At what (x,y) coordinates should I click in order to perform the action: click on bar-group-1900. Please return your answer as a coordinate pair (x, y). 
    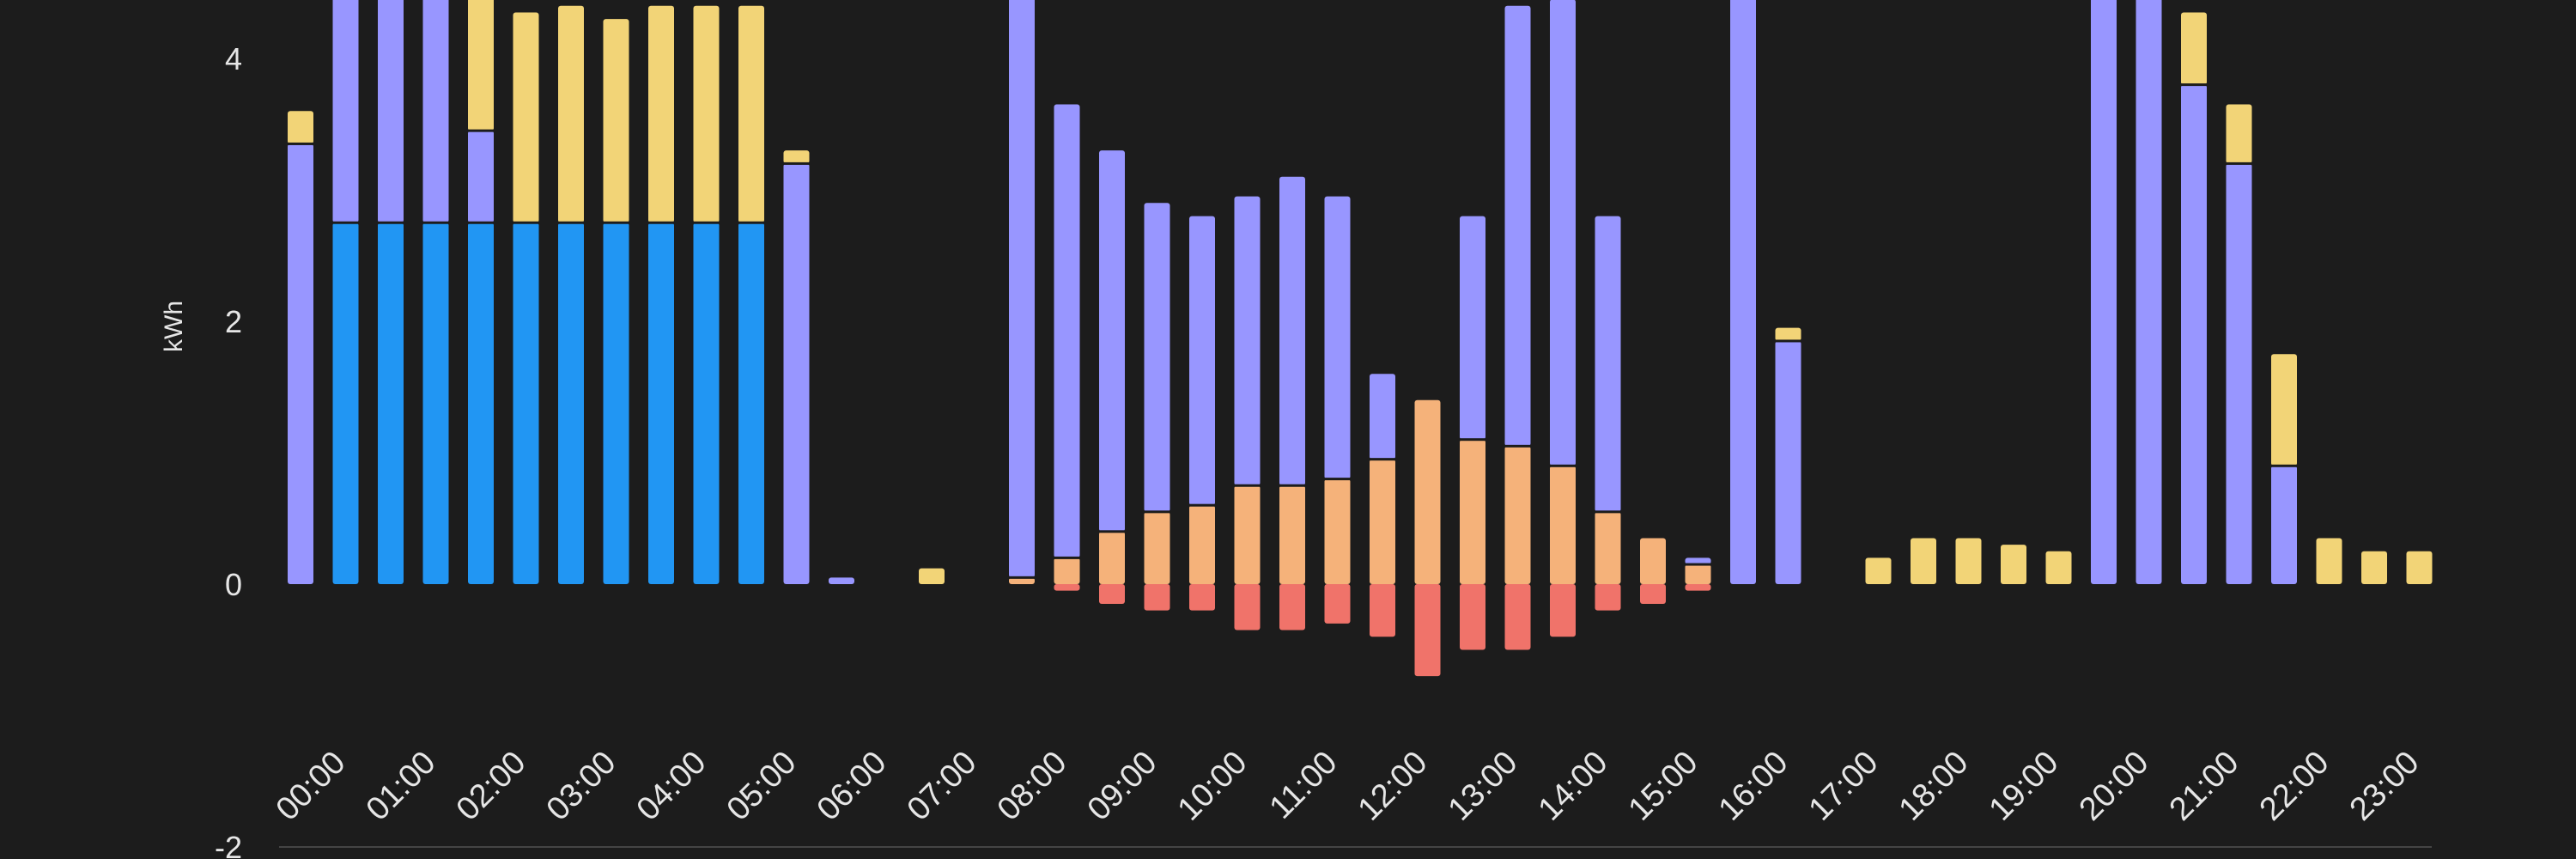
    Looking at the image, I should click on (2013, 564).